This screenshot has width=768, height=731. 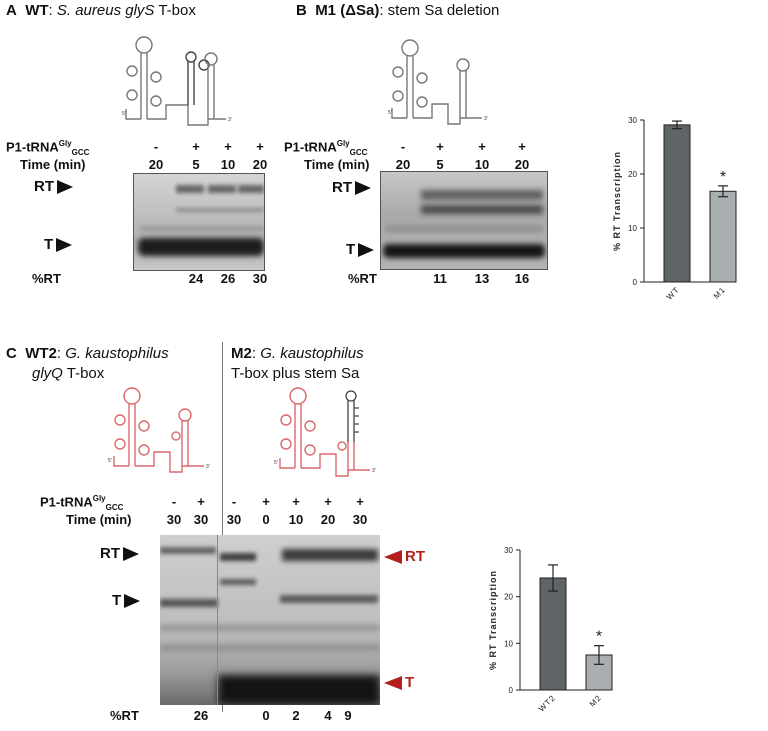 What do you see at coordinates (11, 353) in the screenshot?
I see `panel-letter-c: C` at bounding box center [11, 353].